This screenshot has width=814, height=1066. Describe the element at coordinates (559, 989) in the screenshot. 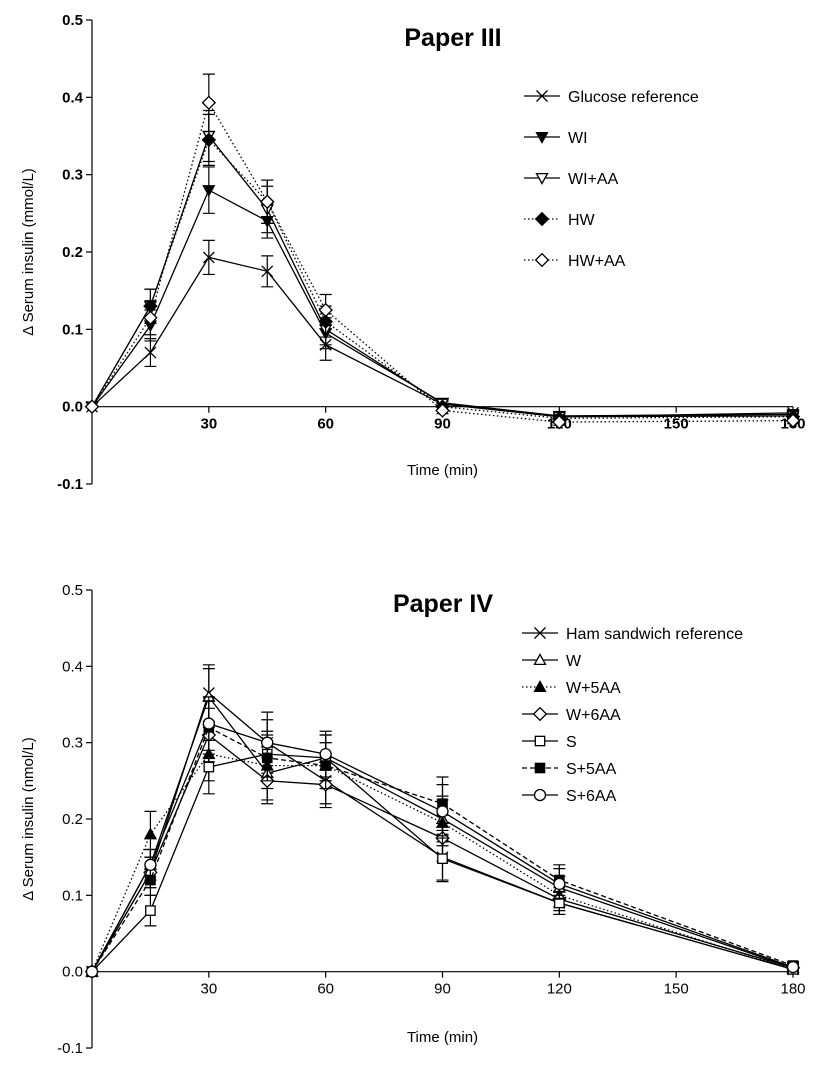

I see `x-tick-label: 120` at that location.